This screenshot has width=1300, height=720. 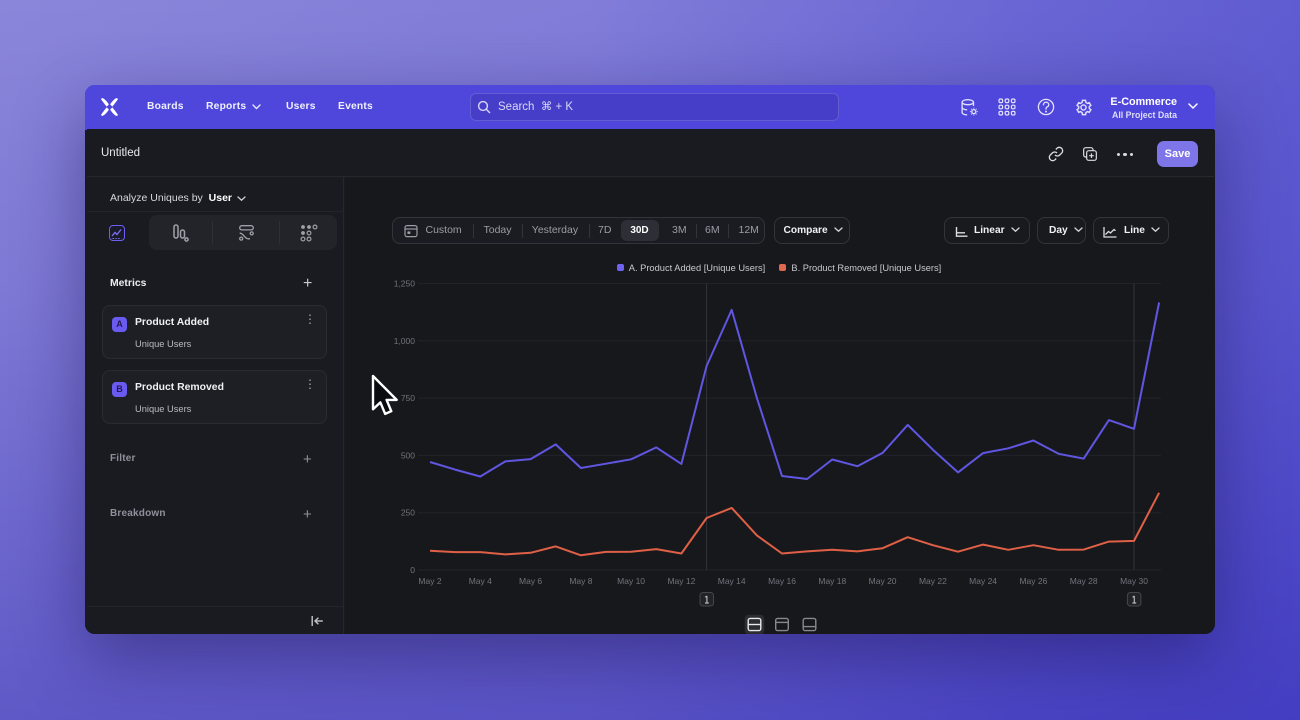 What do you see at coordinates (732, 581) in the screenshot?
I see `svg-text: May 14` at bounding box center [732, 581].